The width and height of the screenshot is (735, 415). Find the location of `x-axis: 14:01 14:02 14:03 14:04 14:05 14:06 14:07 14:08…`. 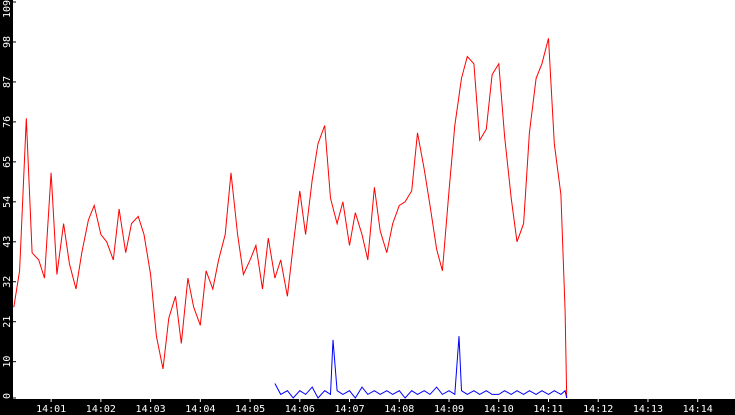

x-axis: 14:01 14:02 14:03 14:04 14:05 14:06 14:07 14:08… is located at coordinates (374, 407).